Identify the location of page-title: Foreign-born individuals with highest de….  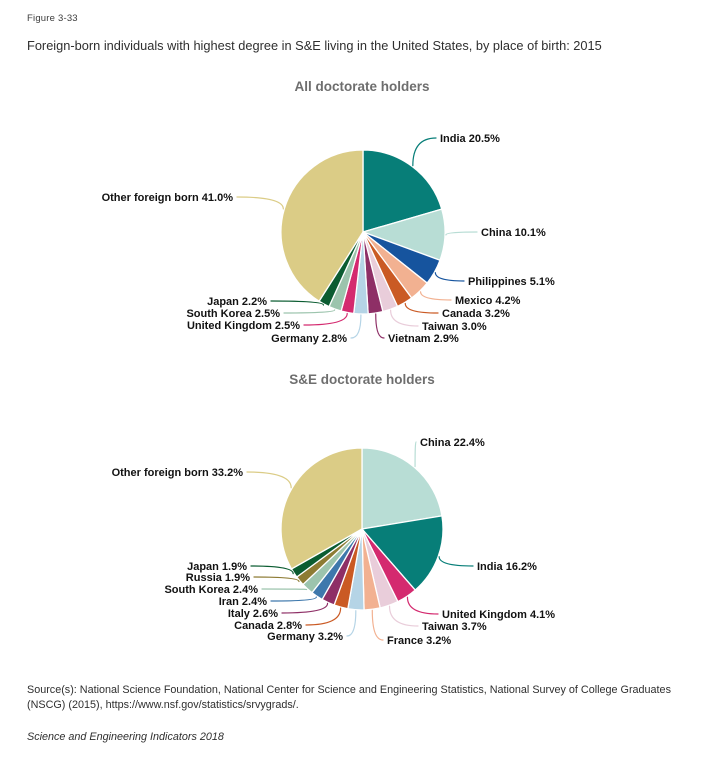
(314, 45).